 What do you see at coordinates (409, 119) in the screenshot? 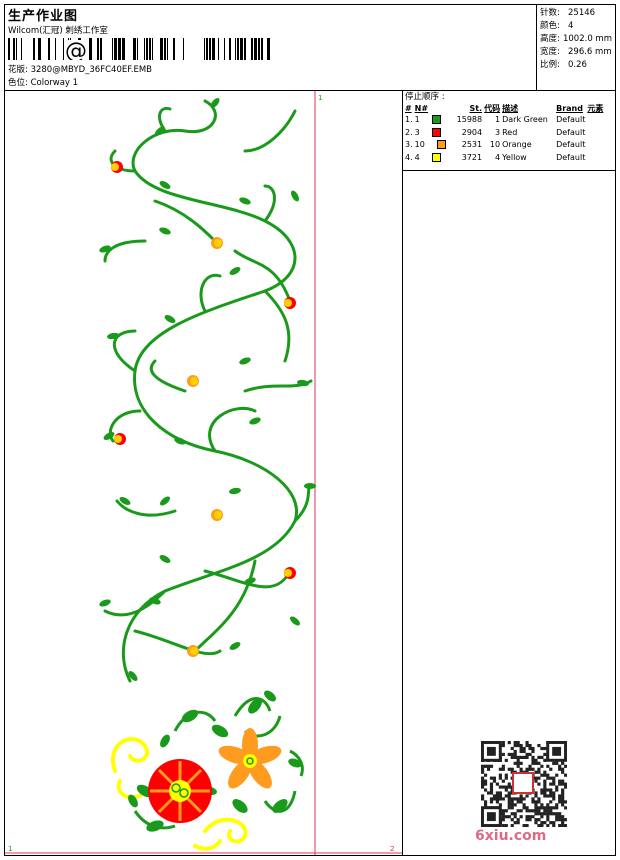
I see `cell-idx: 1.` at bounding box center [409, 119].